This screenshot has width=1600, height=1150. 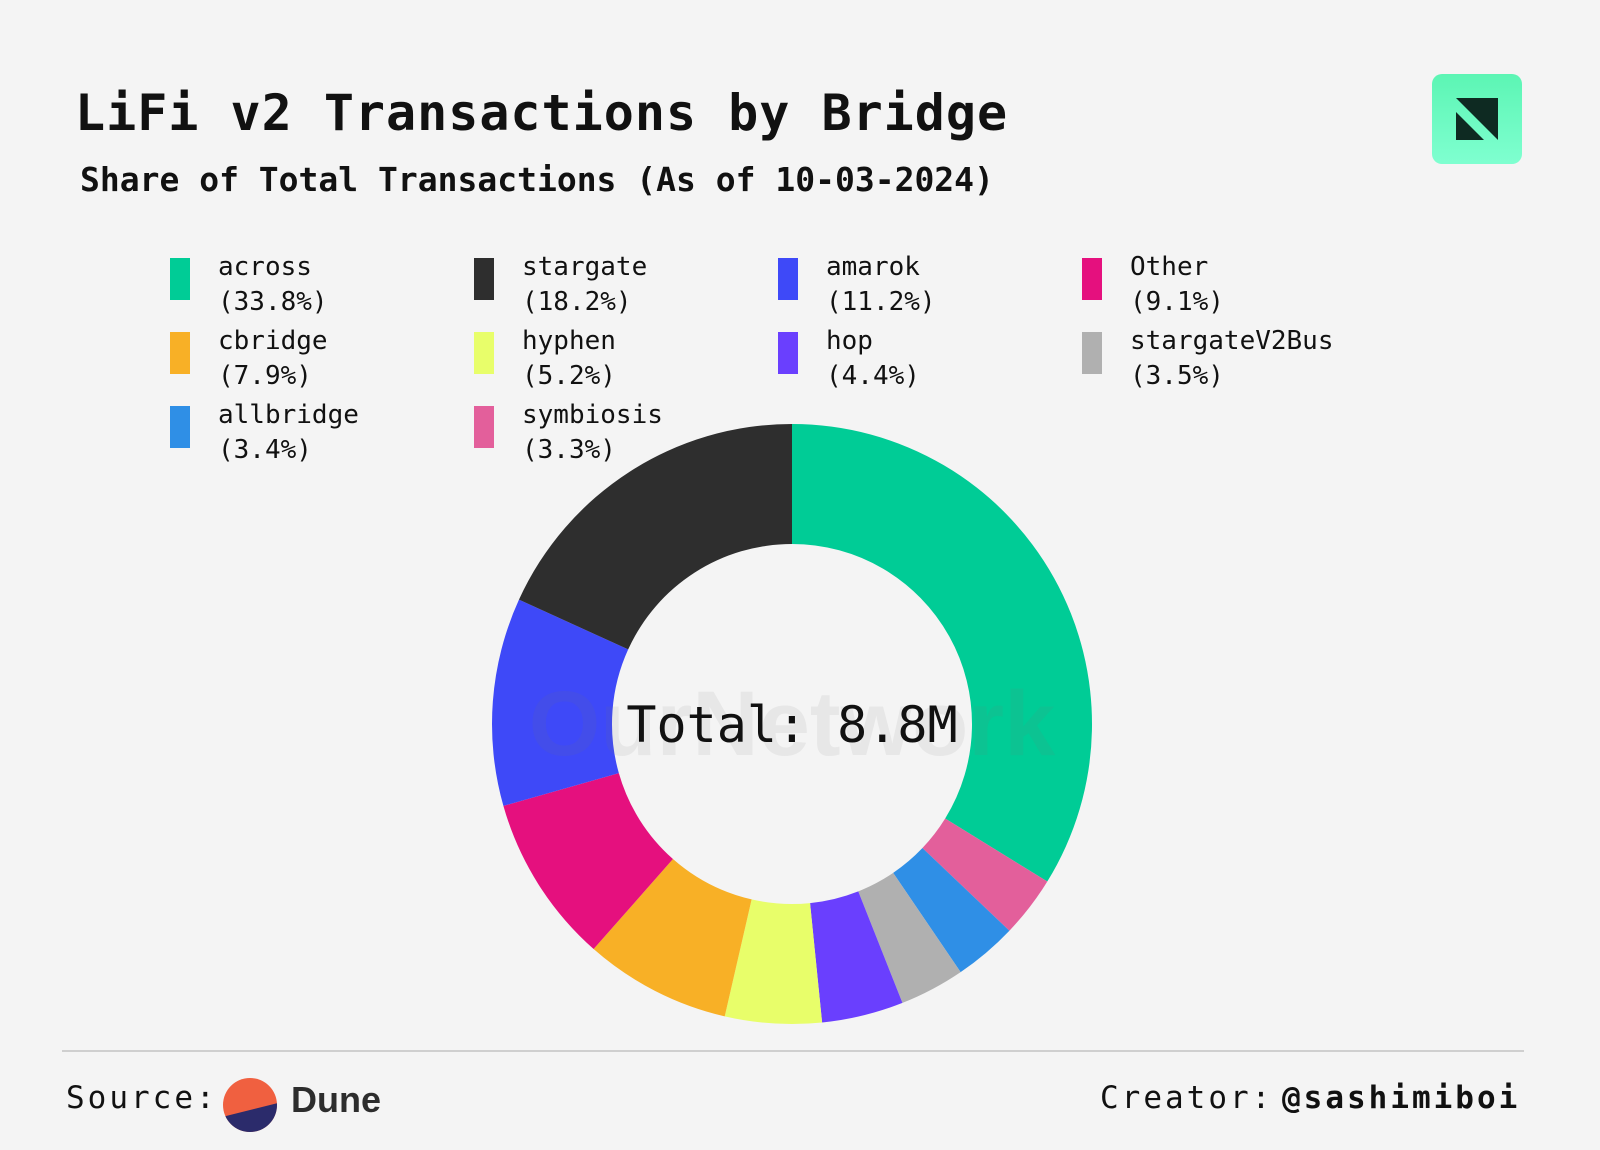 I want to click on creator-label: Creator:, so click(x=1187, y=1098).